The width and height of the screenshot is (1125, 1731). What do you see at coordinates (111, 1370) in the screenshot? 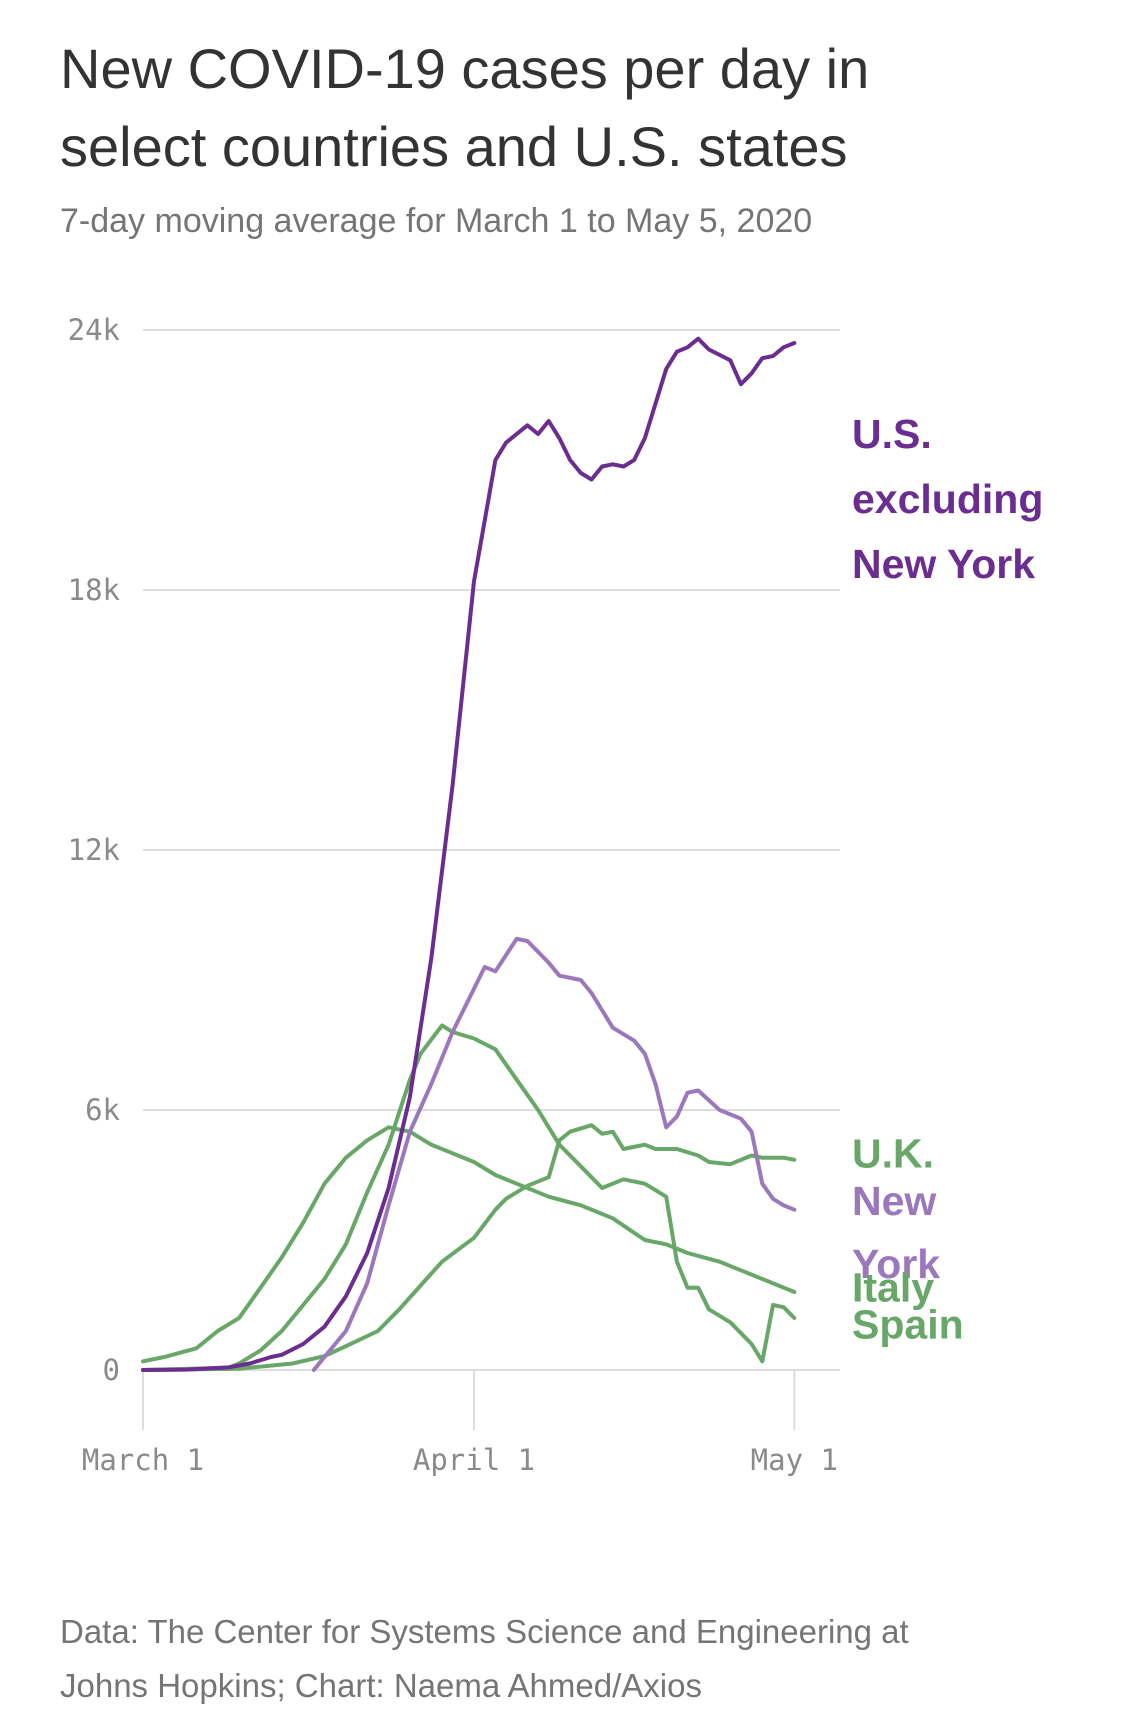
I see `y-tick-label: 0` at bounding box center [111, 1370].